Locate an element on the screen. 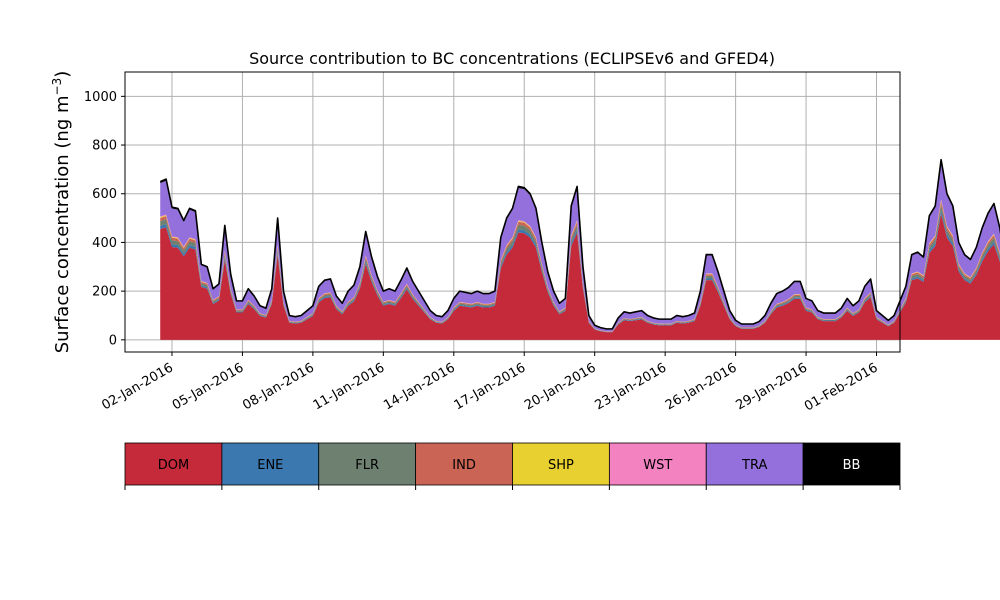 The image size is (1000, 600). x-tick-label: 23-Jan-2016 is located at coordinates (631, 386).